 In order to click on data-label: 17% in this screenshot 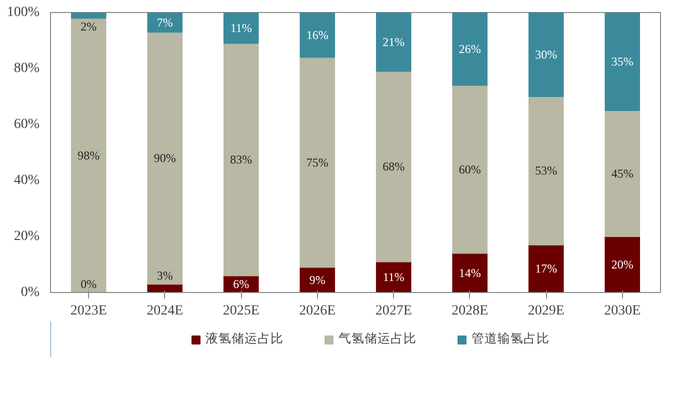, I will do `click(546, 269)`.